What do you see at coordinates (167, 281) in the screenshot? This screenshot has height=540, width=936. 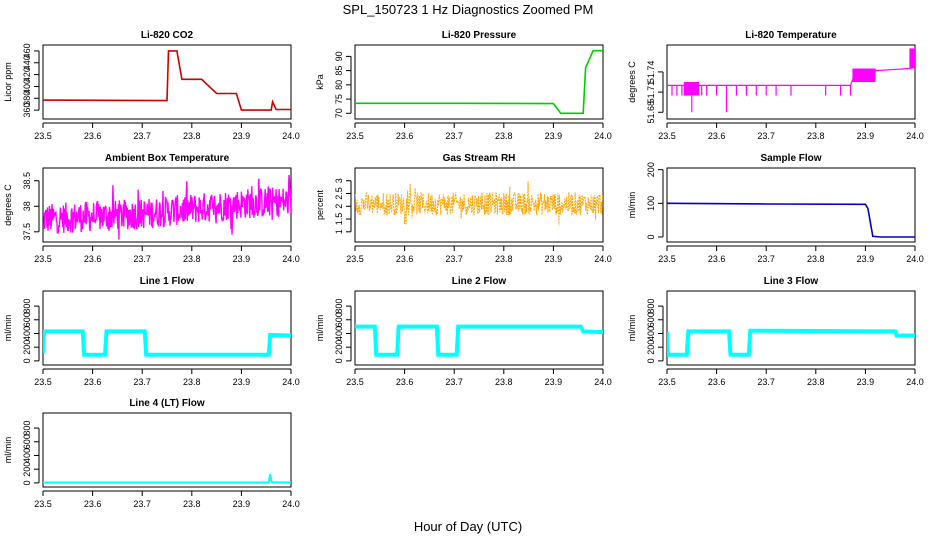 I see `panel-title: Line 1 Flow` at bounding box center [167, 281].